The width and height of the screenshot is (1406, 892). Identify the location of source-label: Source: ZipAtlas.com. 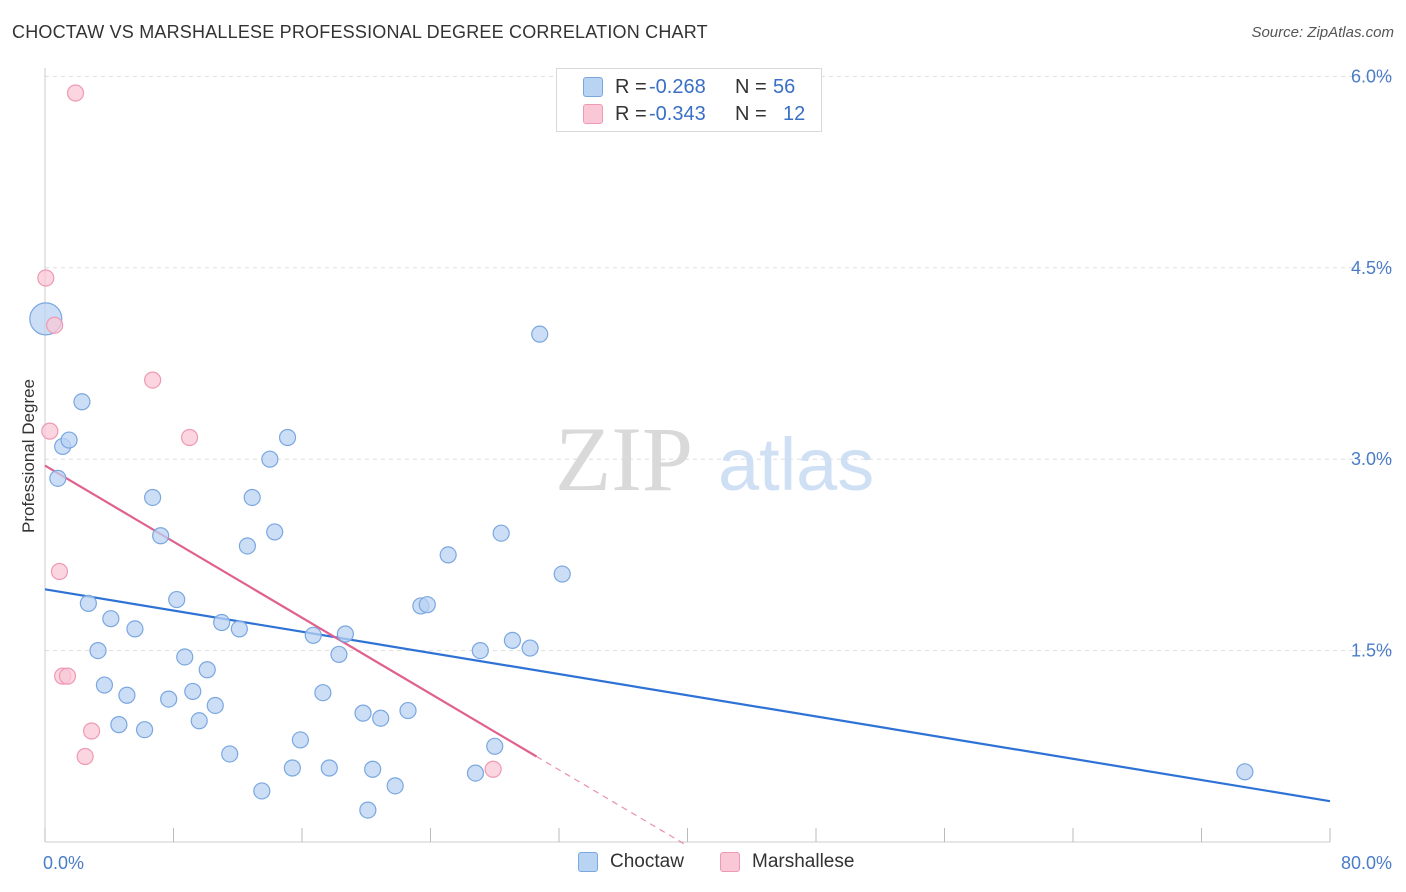
(1322, 32).